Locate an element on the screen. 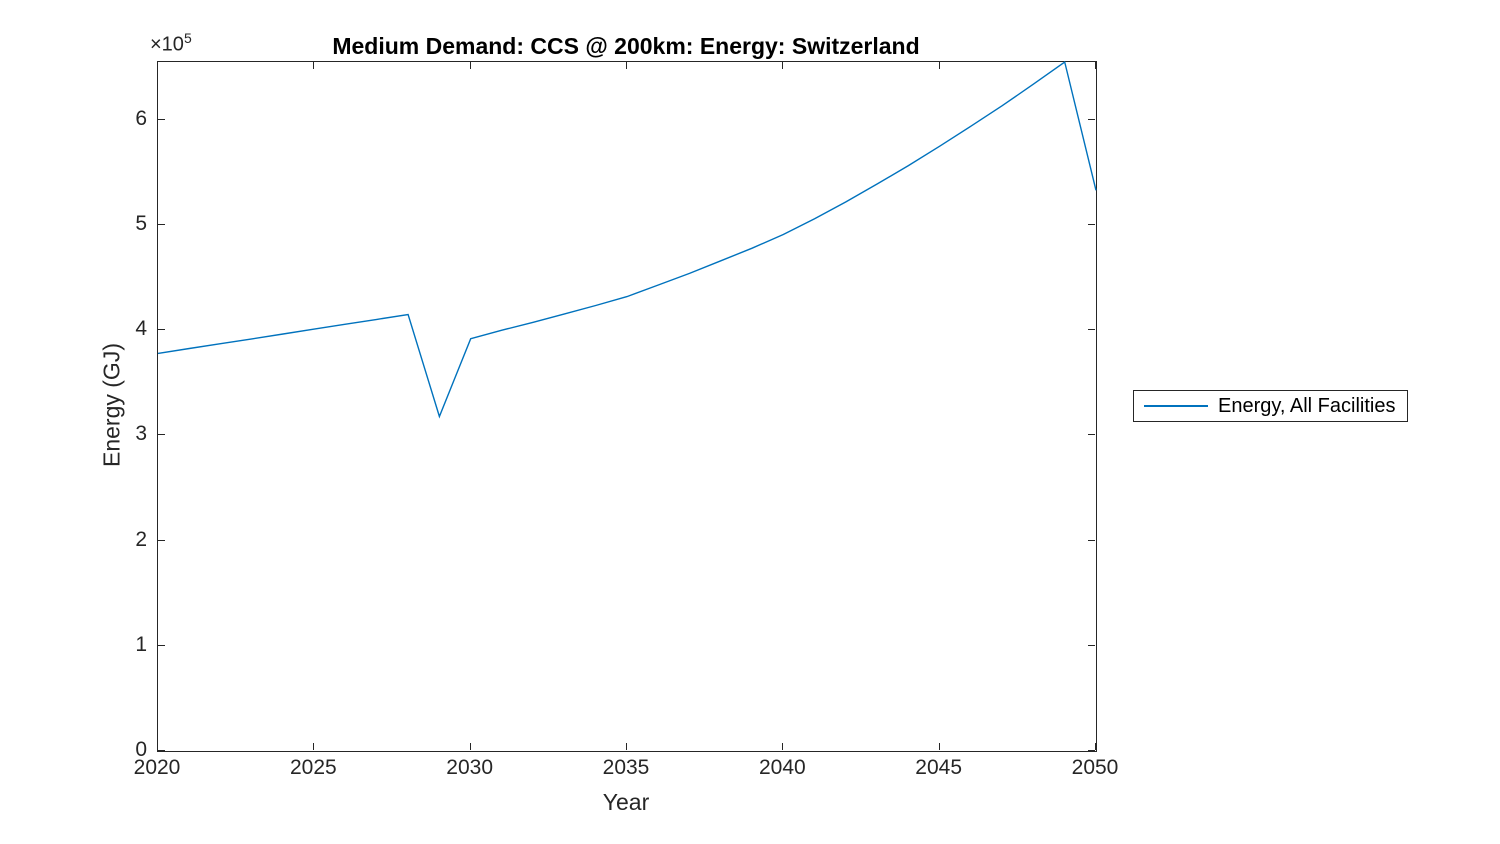  y-axis-multiplier-exponent: 5 is located at coordinates (187, 38).